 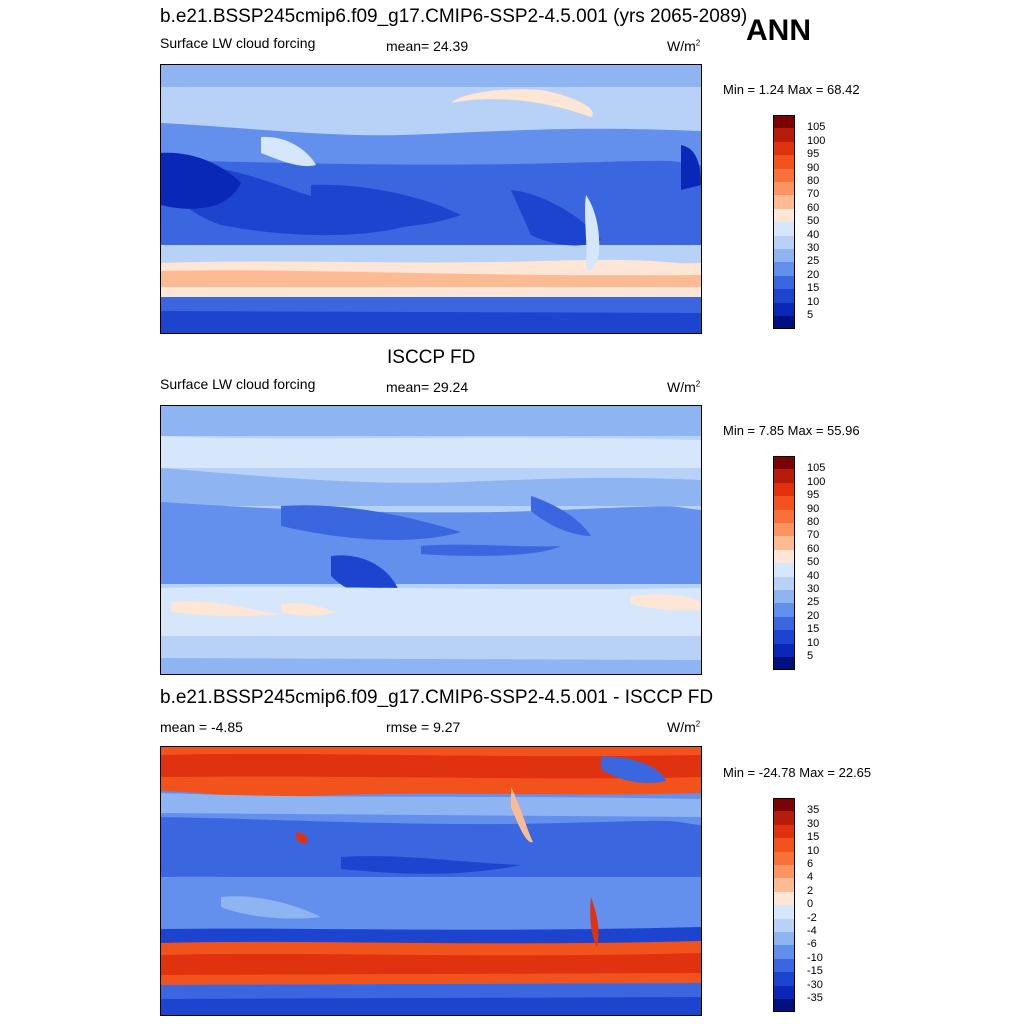 What do you see at coordinates (812, 931) in the screenshot?
I see `colorbar-tick-label: -4` at bounding box center [812, 931].